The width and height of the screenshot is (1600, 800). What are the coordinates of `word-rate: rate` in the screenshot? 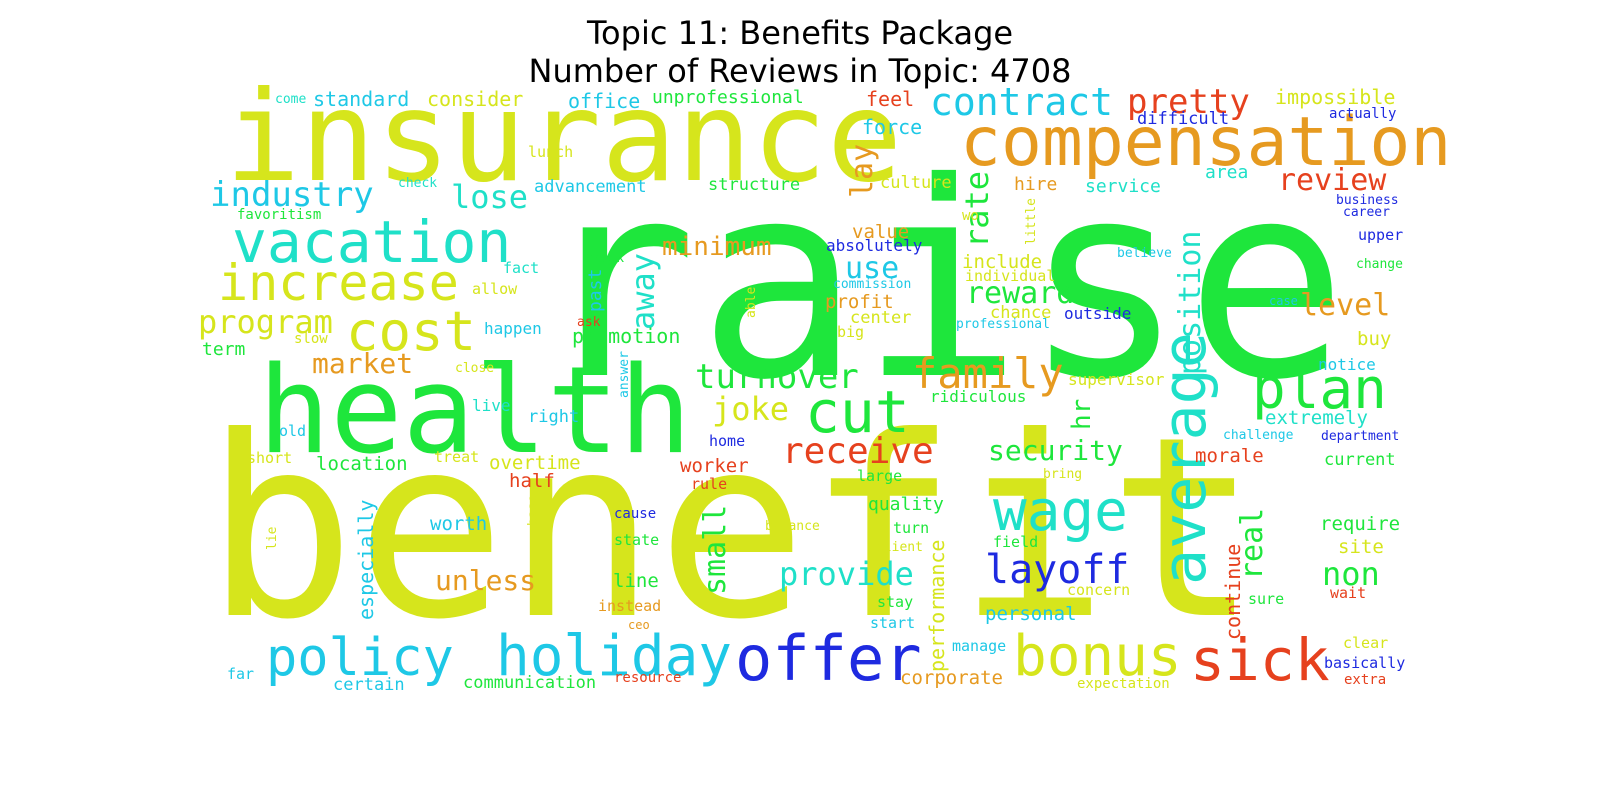 It's located at (977, 209).